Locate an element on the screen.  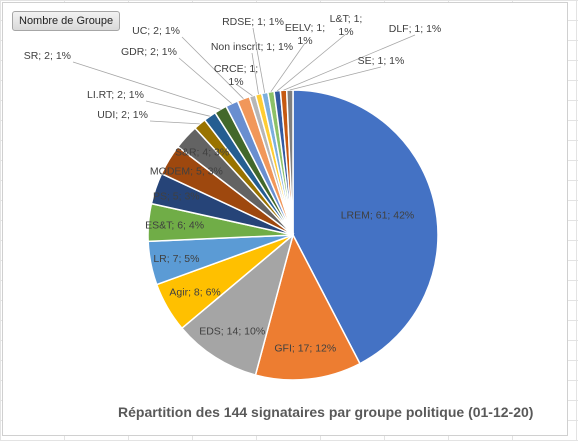
data-label-li-rt: LI.RT; 2; 1% is located at coordinates (115, 95).